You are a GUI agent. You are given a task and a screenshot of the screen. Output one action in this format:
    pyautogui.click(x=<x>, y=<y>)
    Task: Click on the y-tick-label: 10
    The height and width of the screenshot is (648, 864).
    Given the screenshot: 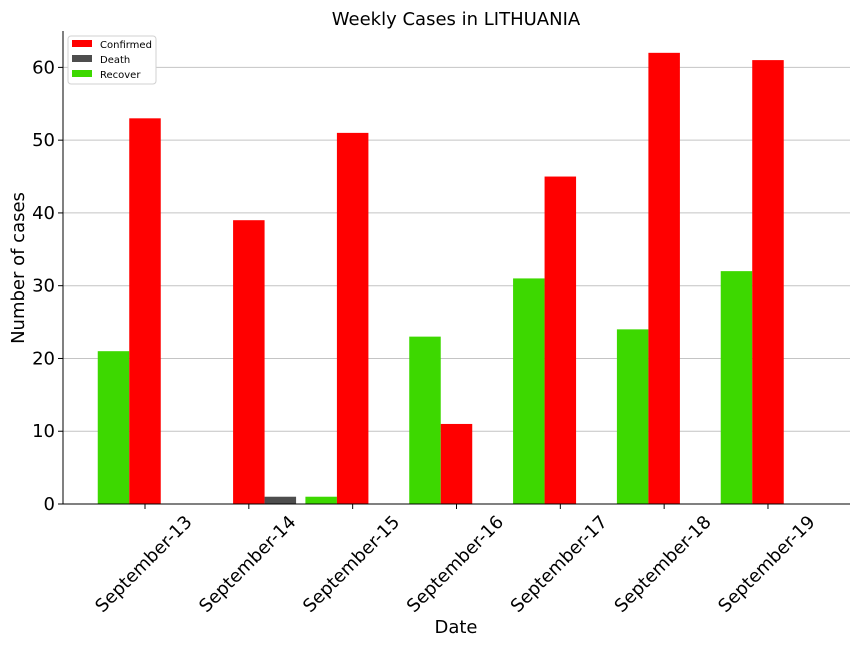 What is the action you would take?
    pyautogui.click(x=43, y=431)
    